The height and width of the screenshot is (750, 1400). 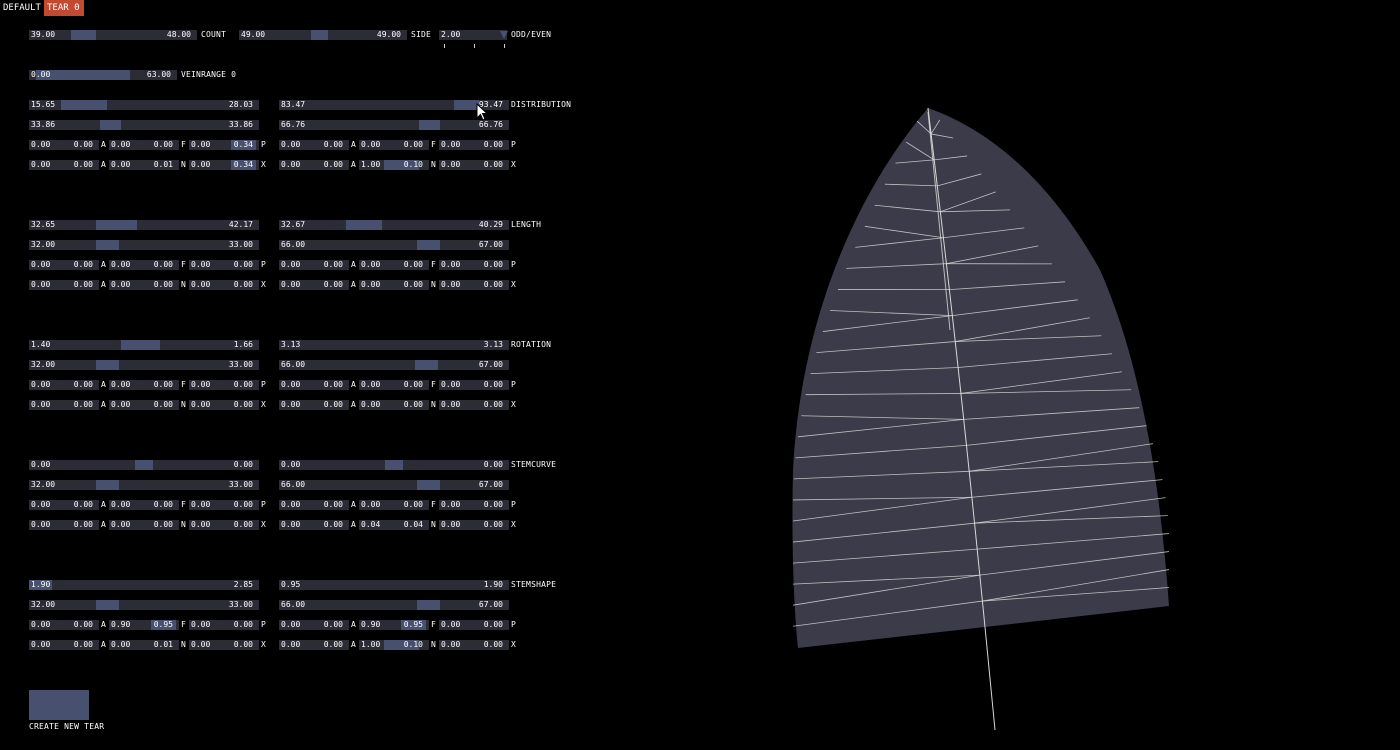 What do you see at coordinates (314, 645) in the screenshot?
I see `stemshape-right-x-slider-1: 0.00 0.00` at bounding box center [314, 645].